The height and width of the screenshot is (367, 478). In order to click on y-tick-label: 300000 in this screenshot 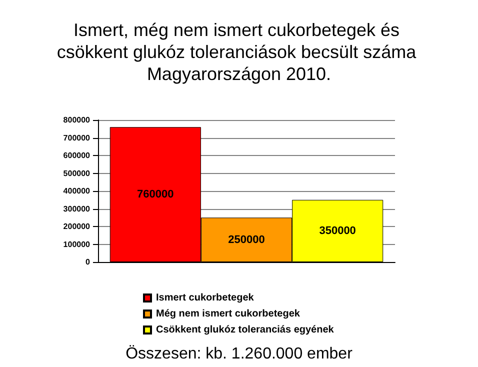, I will do `click(77, 209)`.